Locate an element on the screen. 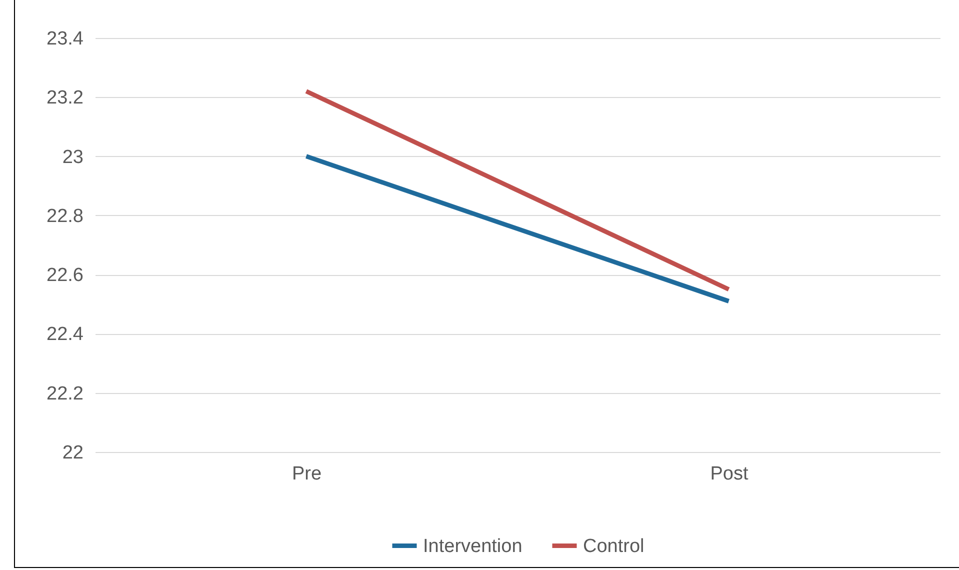 This screenshot has width=959, height=570. y-tick-label: 23.2 is located at coordinates (65, 98).